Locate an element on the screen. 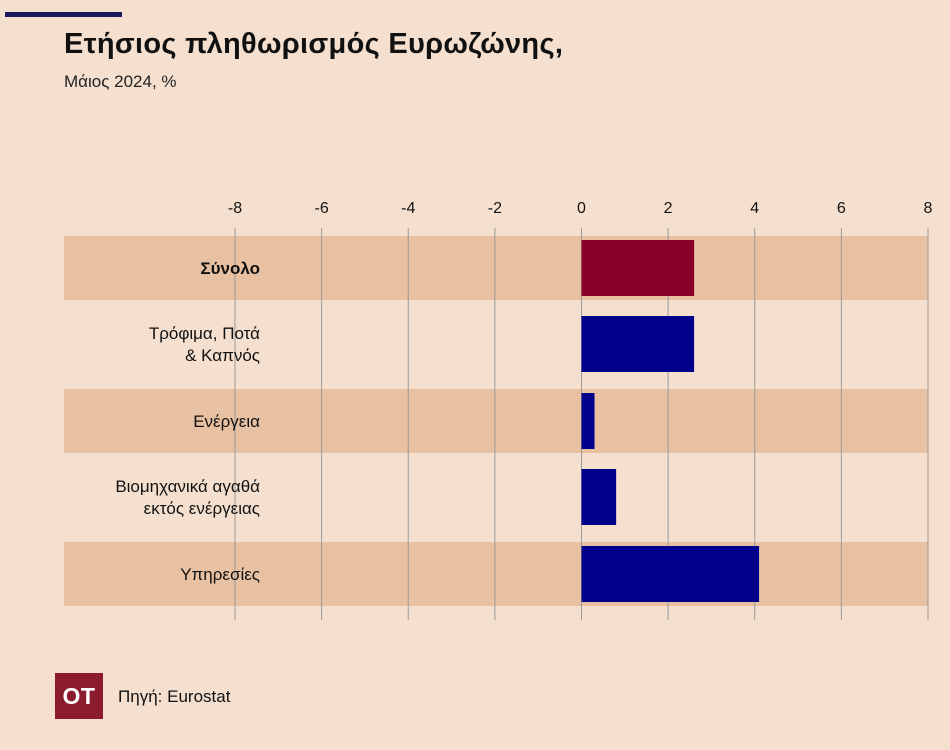 Image resolution: width=950 pixels, height=750 pixels. category-label-line: Ενέργεια is located at coordinates (226, 421).